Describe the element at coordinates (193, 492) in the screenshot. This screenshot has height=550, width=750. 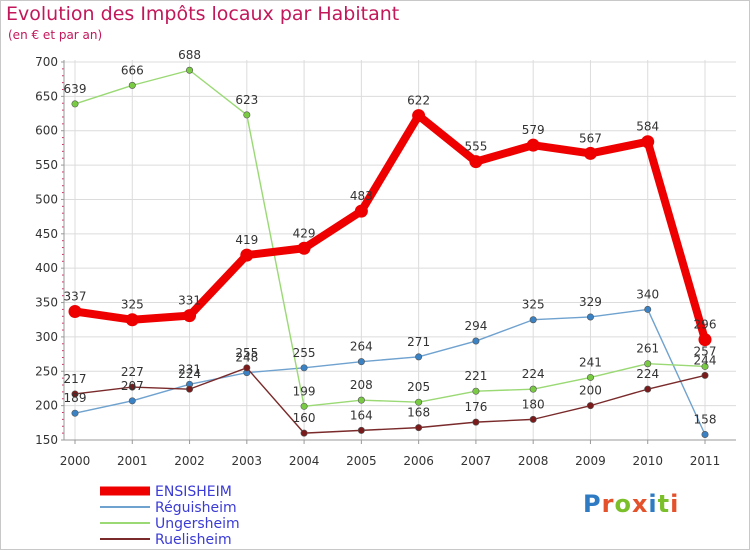
I see `legend-label: ENSISHEIM` at that location.